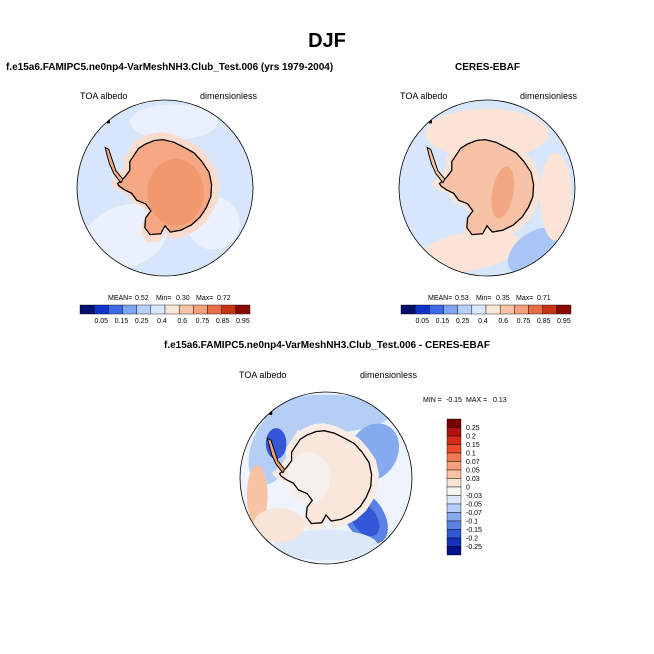 The width and height of the screenshot is (654, 654). I want to click on model-colorbar-tick-label: 0.75, so click(203, 321).